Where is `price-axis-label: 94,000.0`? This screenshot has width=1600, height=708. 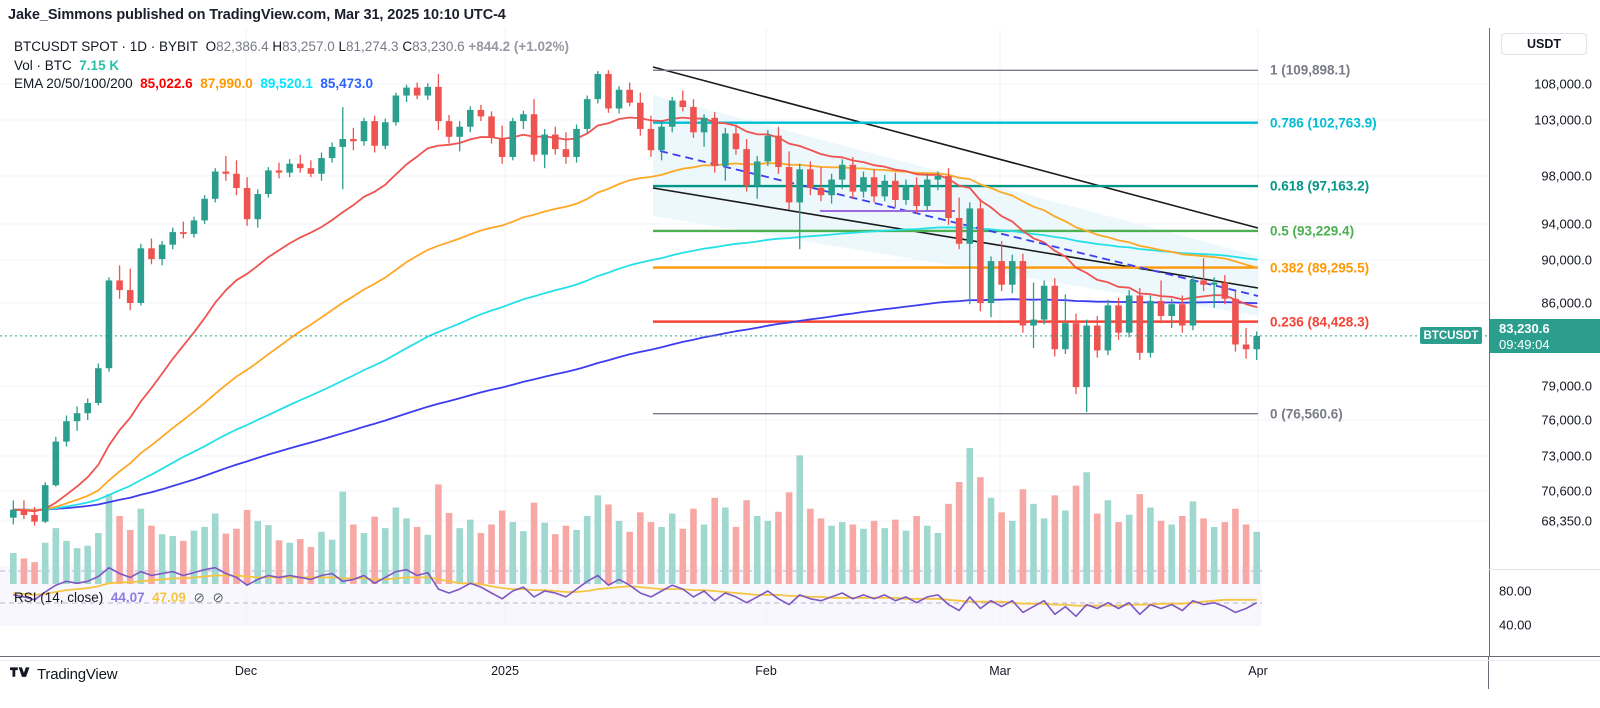
price-axis-label: 94,000.0 is located at coordinates (1566, 224).